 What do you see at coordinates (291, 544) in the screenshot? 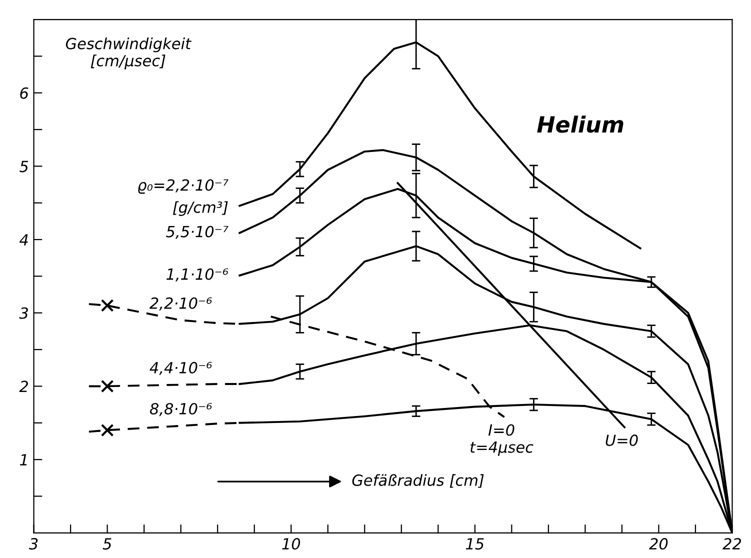
I see `x-tick-label: 10` at bounding box center [291, 544].